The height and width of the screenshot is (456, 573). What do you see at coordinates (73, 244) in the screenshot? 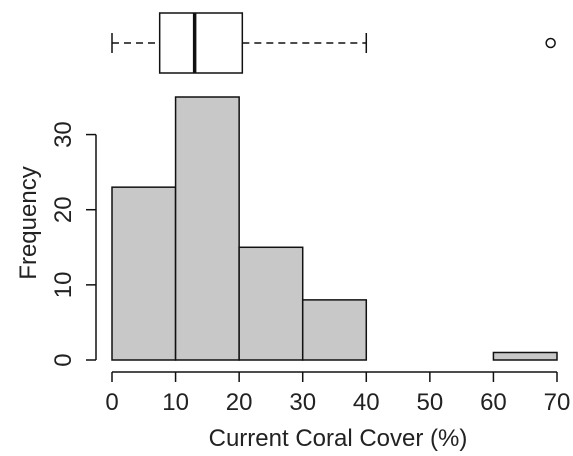
I see `y-axis: 0 10 20 30` at bounding box center [73, 244].